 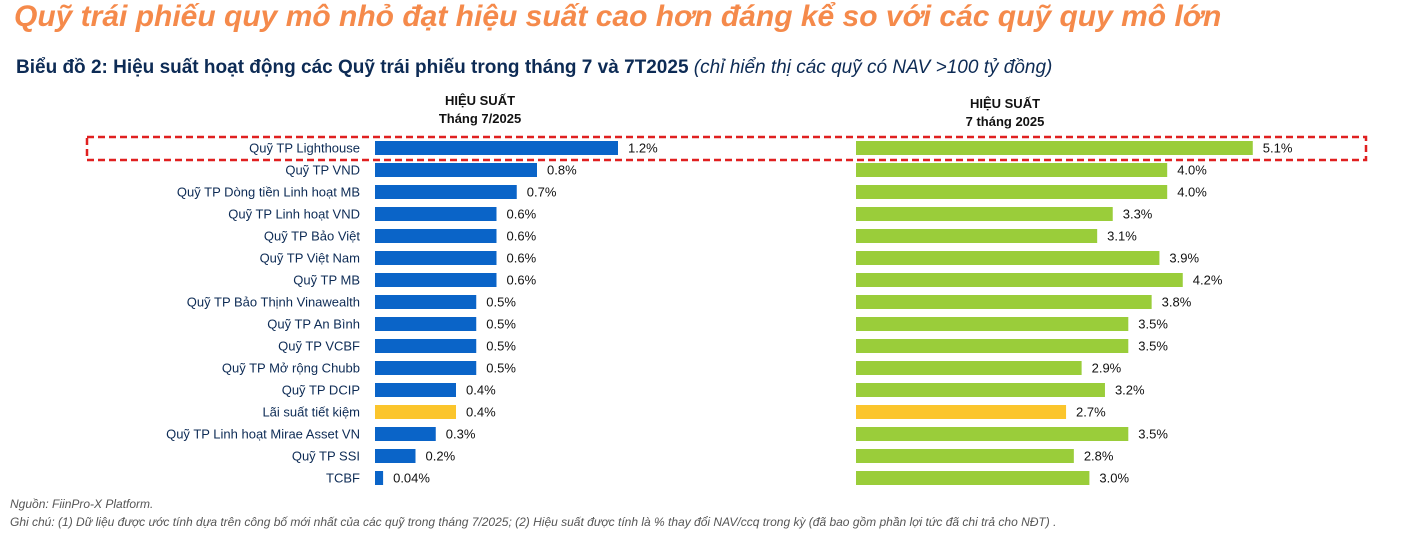 I want to click on category-label: Quỹ TP Bảo Thịnh Vinawealth, so click(x=273, y=302).